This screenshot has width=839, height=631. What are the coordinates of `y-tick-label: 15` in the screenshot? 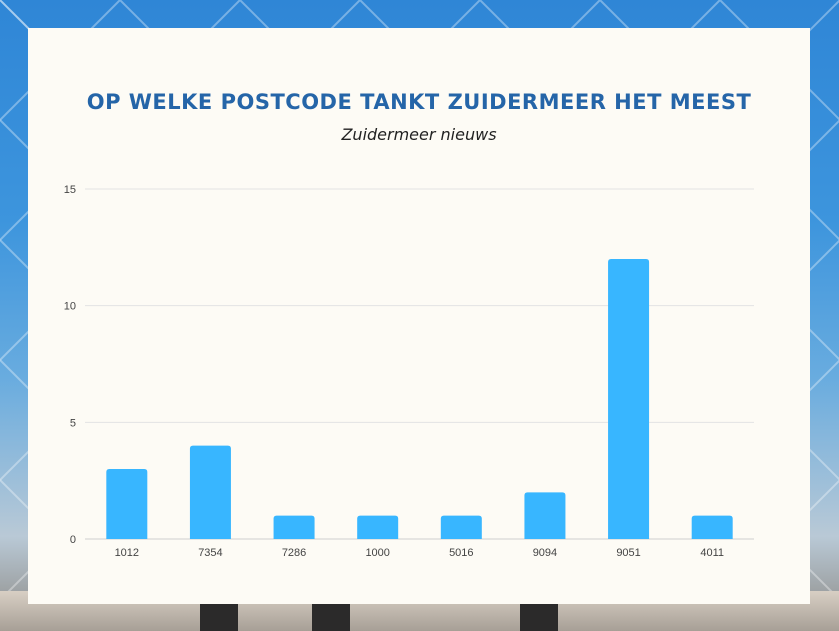 It's located at (70, 190).